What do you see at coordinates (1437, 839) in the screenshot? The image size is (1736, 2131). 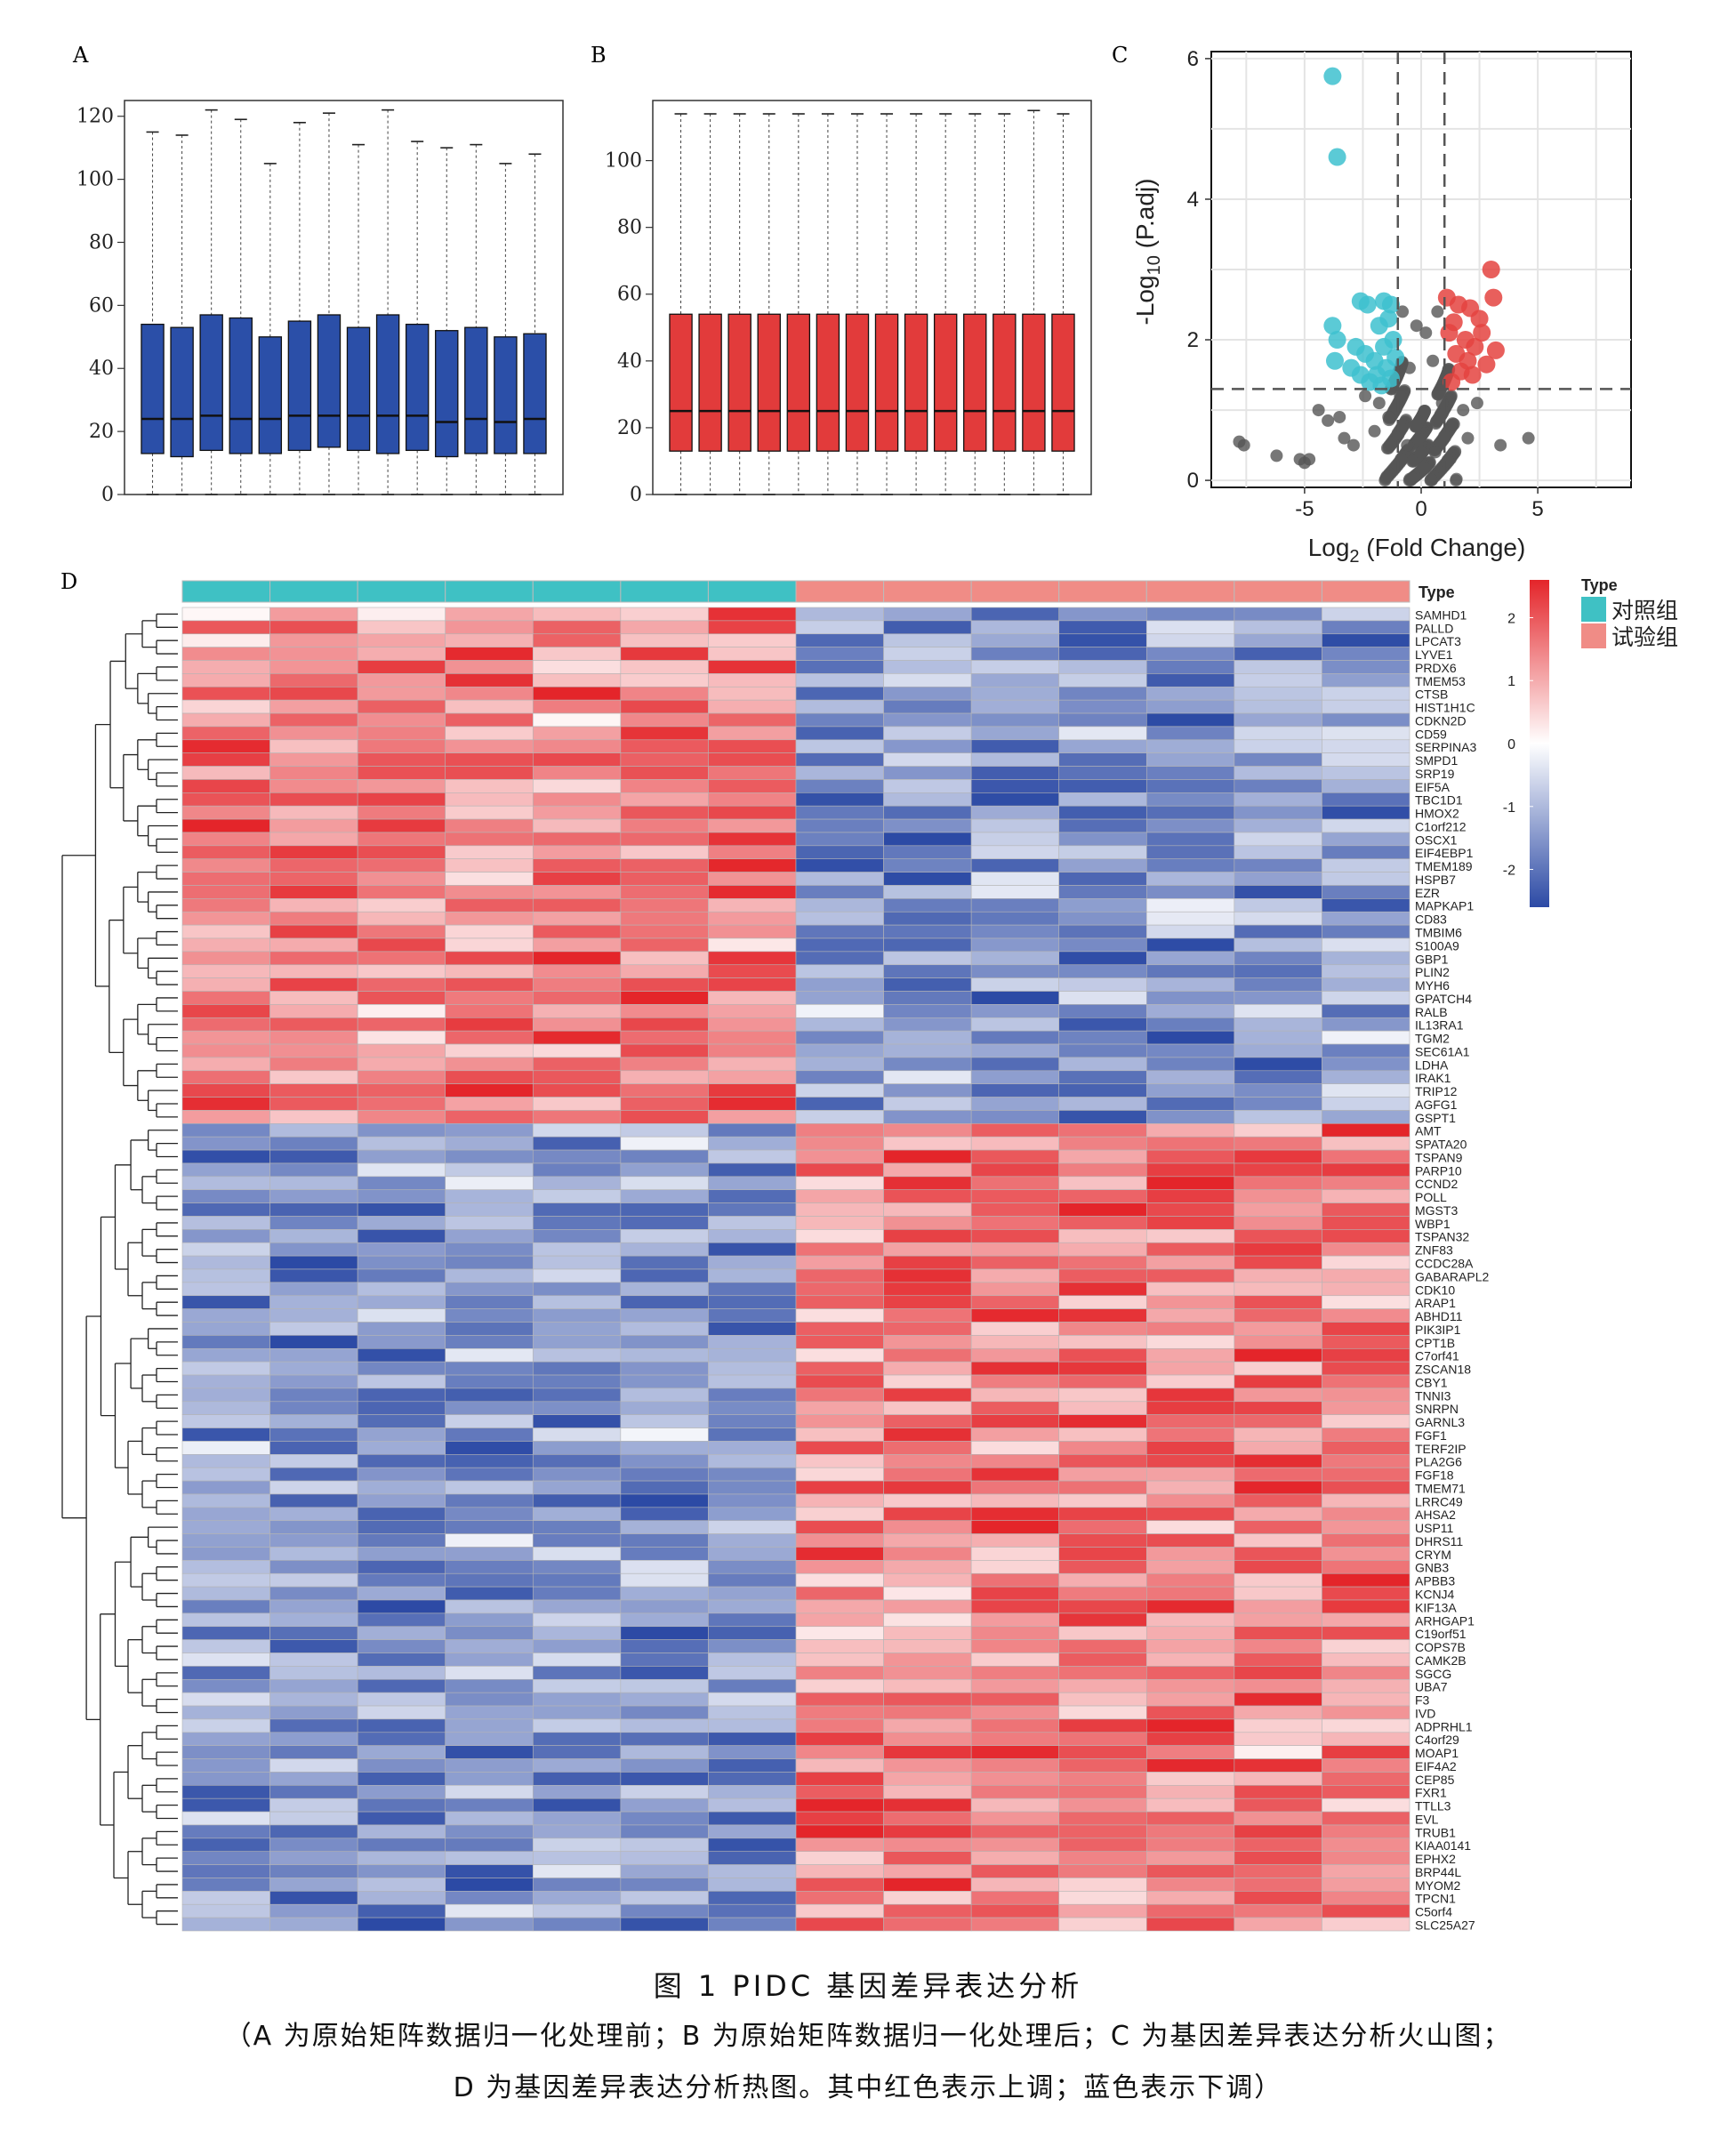 I see `gene-label: OSCX1` at bounding box center [1437, 839].